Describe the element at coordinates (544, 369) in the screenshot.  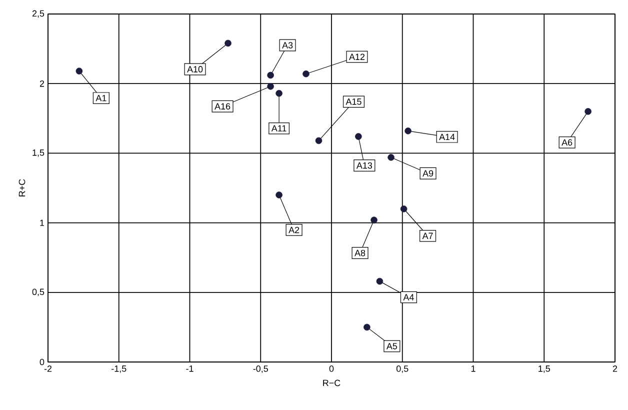
I see `x-tick-label: 1,5` at that location.